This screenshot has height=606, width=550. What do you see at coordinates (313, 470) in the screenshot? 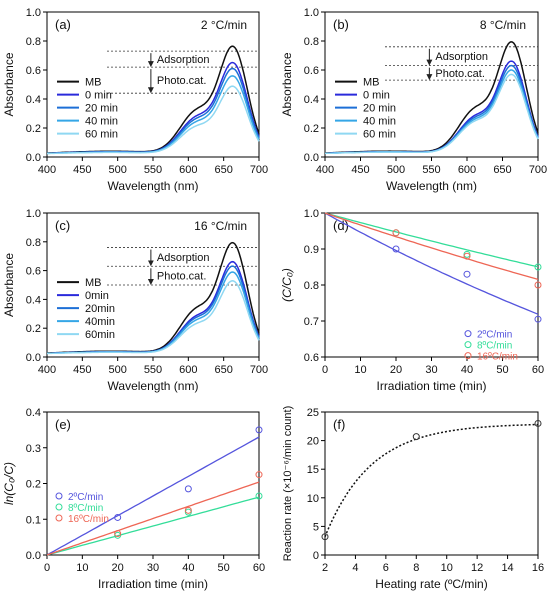
I see `y-tick-label: 15` at bounding box center [313, 470].